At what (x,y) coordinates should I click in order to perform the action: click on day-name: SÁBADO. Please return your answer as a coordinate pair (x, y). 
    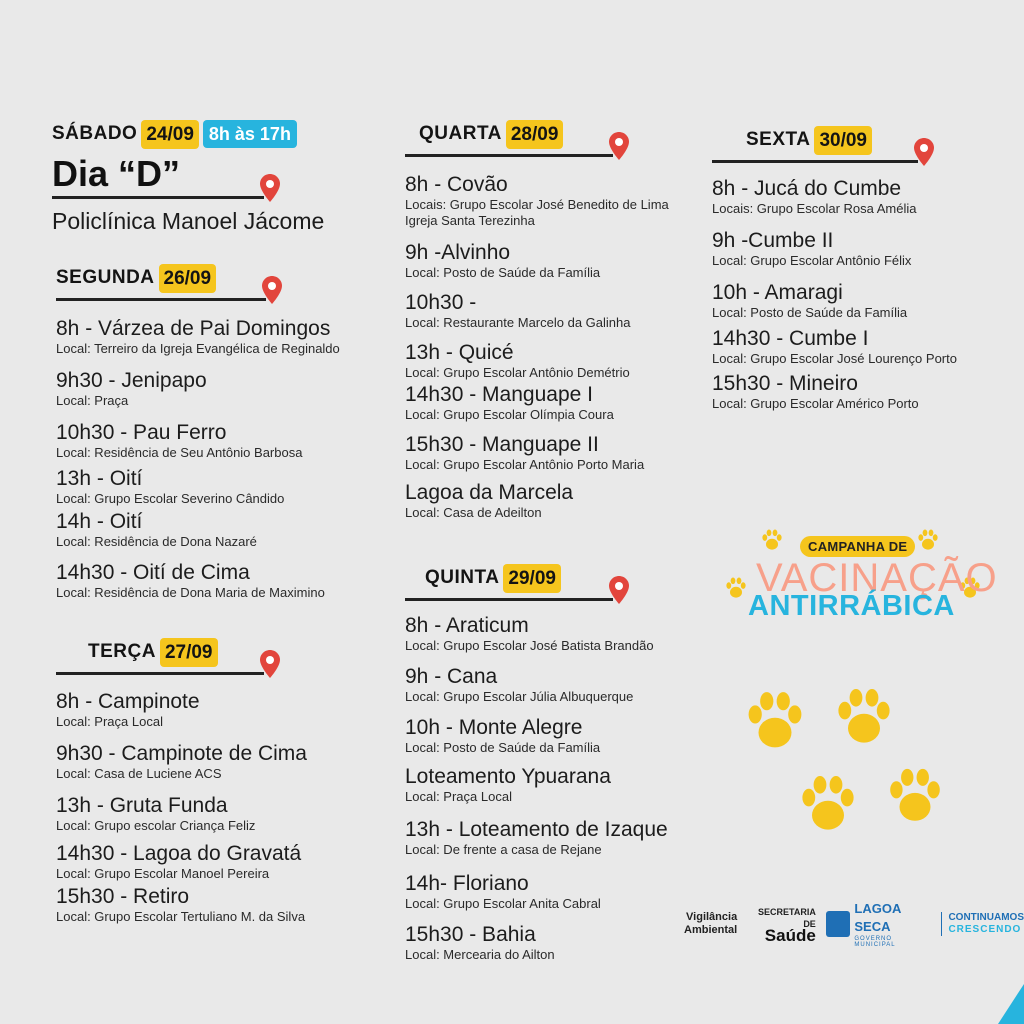
    Looking at the image, I should click on (95, 133).